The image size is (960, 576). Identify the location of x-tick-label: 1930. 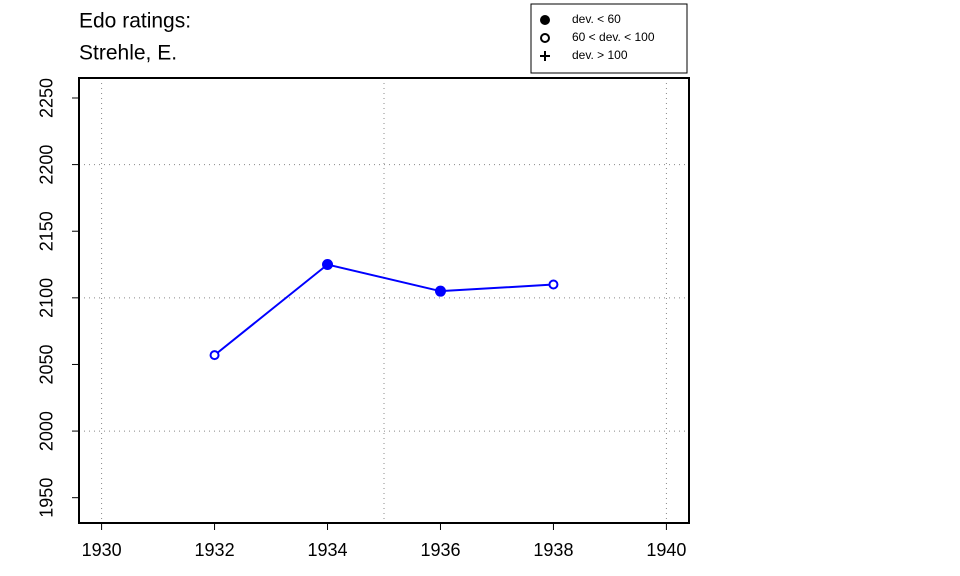
(102, 550).